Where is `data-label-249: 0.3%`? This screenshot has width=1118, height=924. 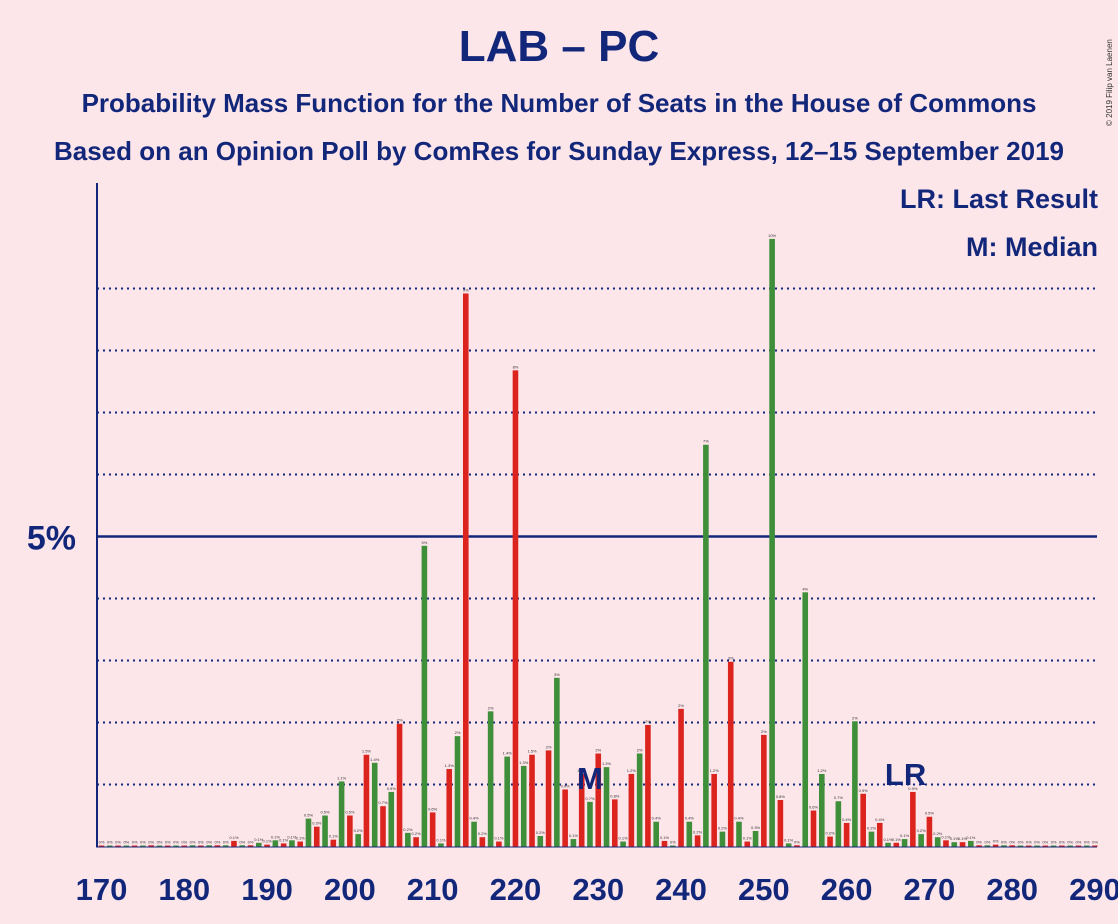
data-label-249: 0.3% is located at coordinates (756, 827).